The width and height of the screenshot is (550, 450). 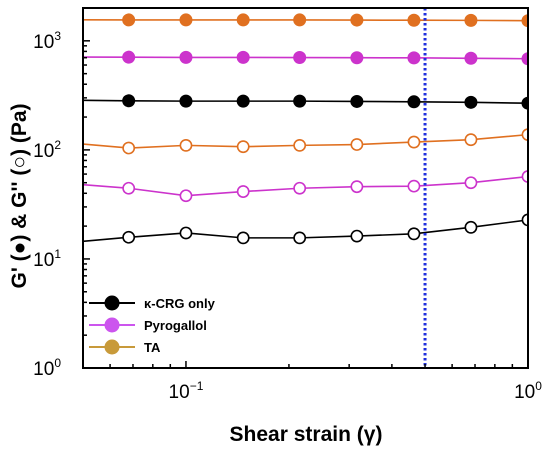 I want to click on y-tick-label-base-3: 10, so click(x=43, y=42).